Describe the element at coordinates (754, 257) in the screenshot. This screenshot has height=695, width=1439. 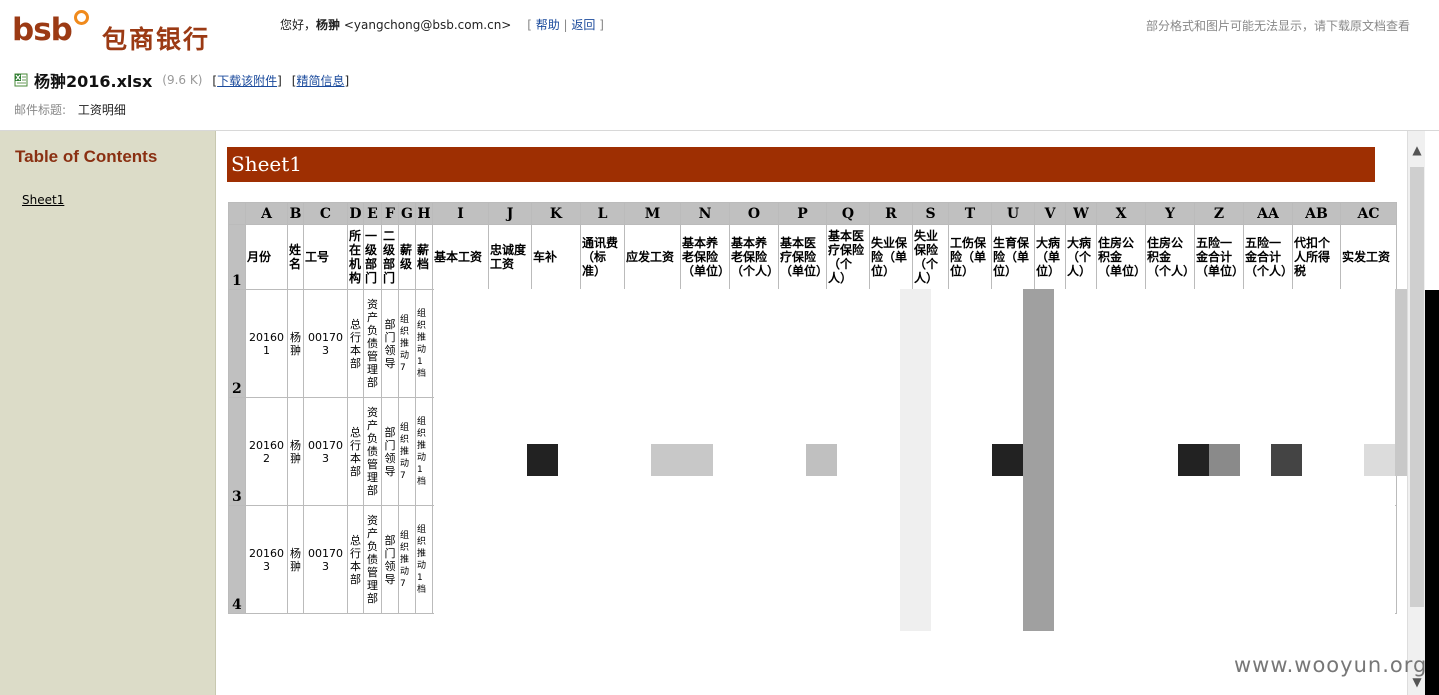
I see `header-cell: 基本养老保险（个人）` at that location.